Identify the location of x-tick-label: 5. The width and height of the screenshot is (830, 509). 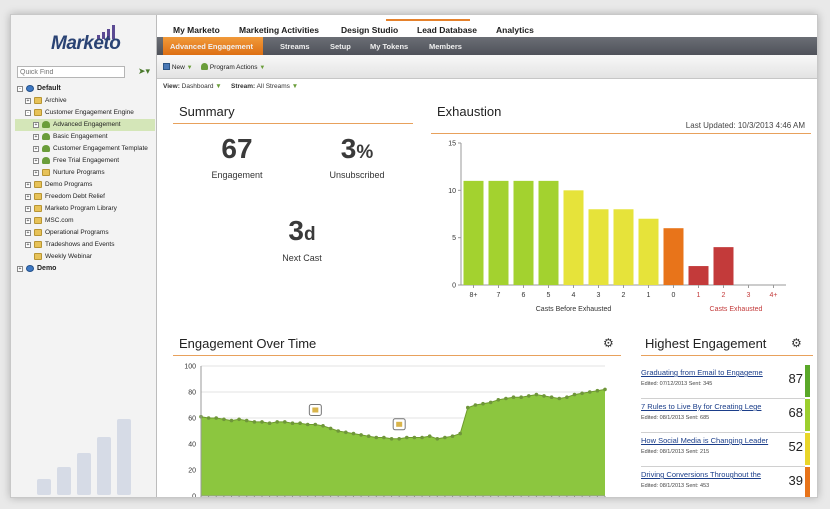
(549, 295).